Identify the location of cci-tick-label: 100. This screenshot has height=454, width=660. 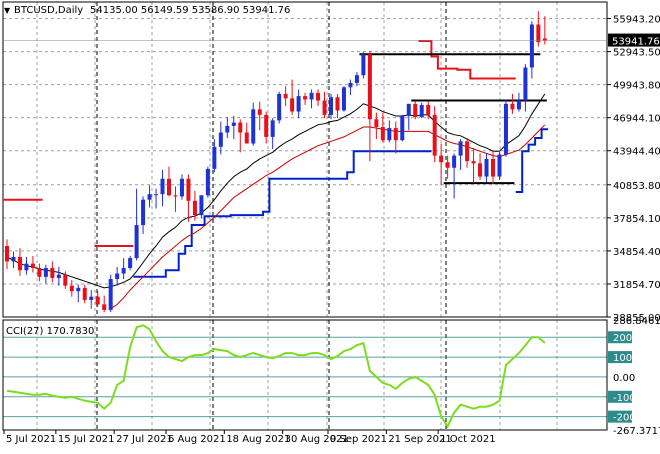
(622, 358).